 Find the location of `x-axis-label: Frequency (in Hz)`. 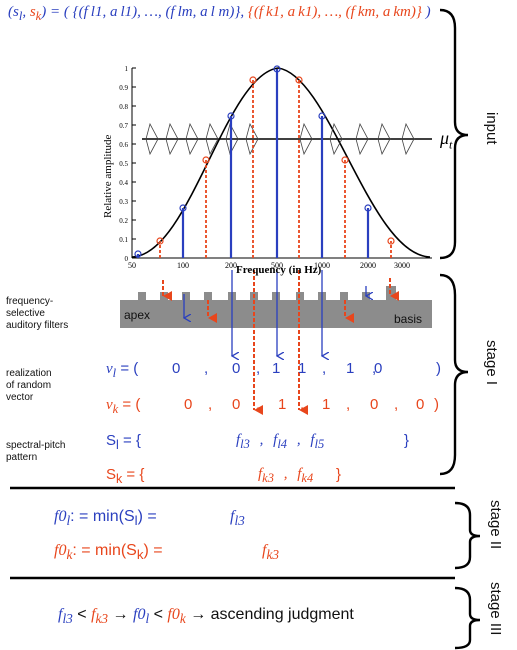

x-axis-label: Frequency (in Hz) is located at coordinates (279, 270).